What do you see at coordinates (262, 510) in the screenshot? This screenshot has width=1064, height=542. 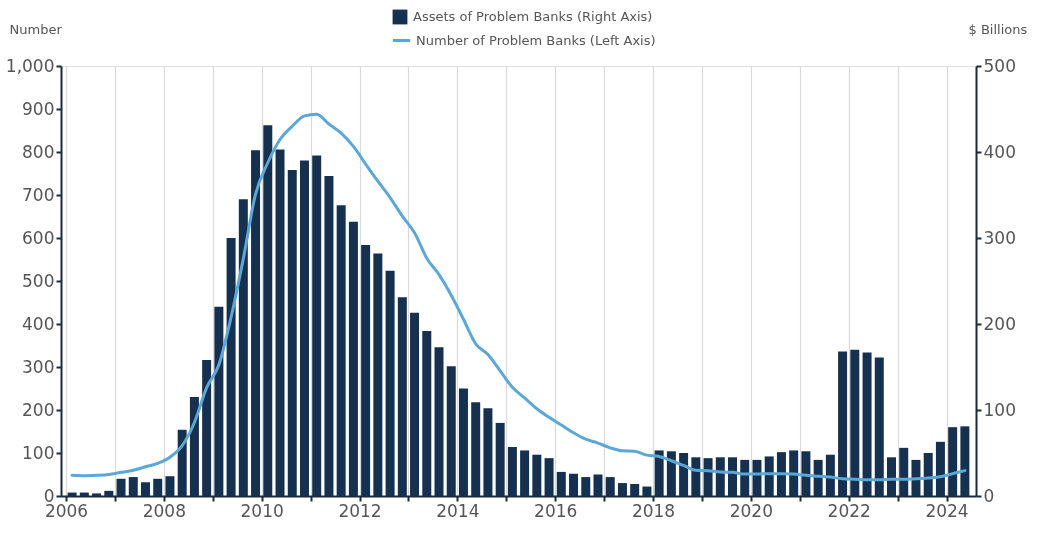 I see `x-tick-label: 2010` at bounding box center [262, 510].